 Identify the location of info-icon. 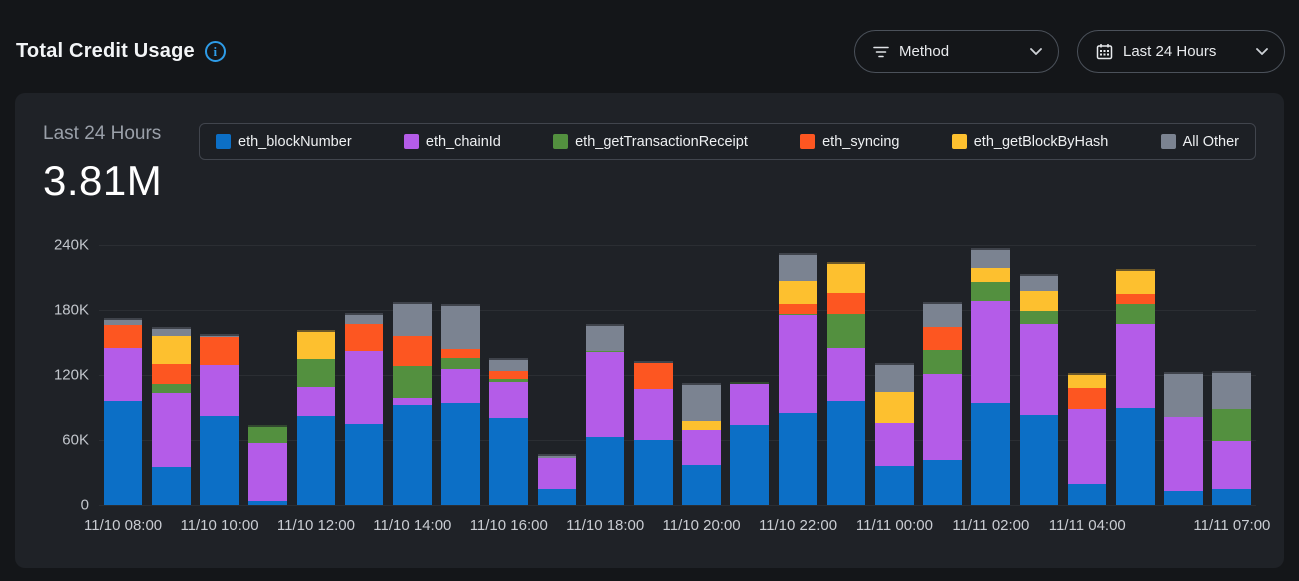
(215, 51).